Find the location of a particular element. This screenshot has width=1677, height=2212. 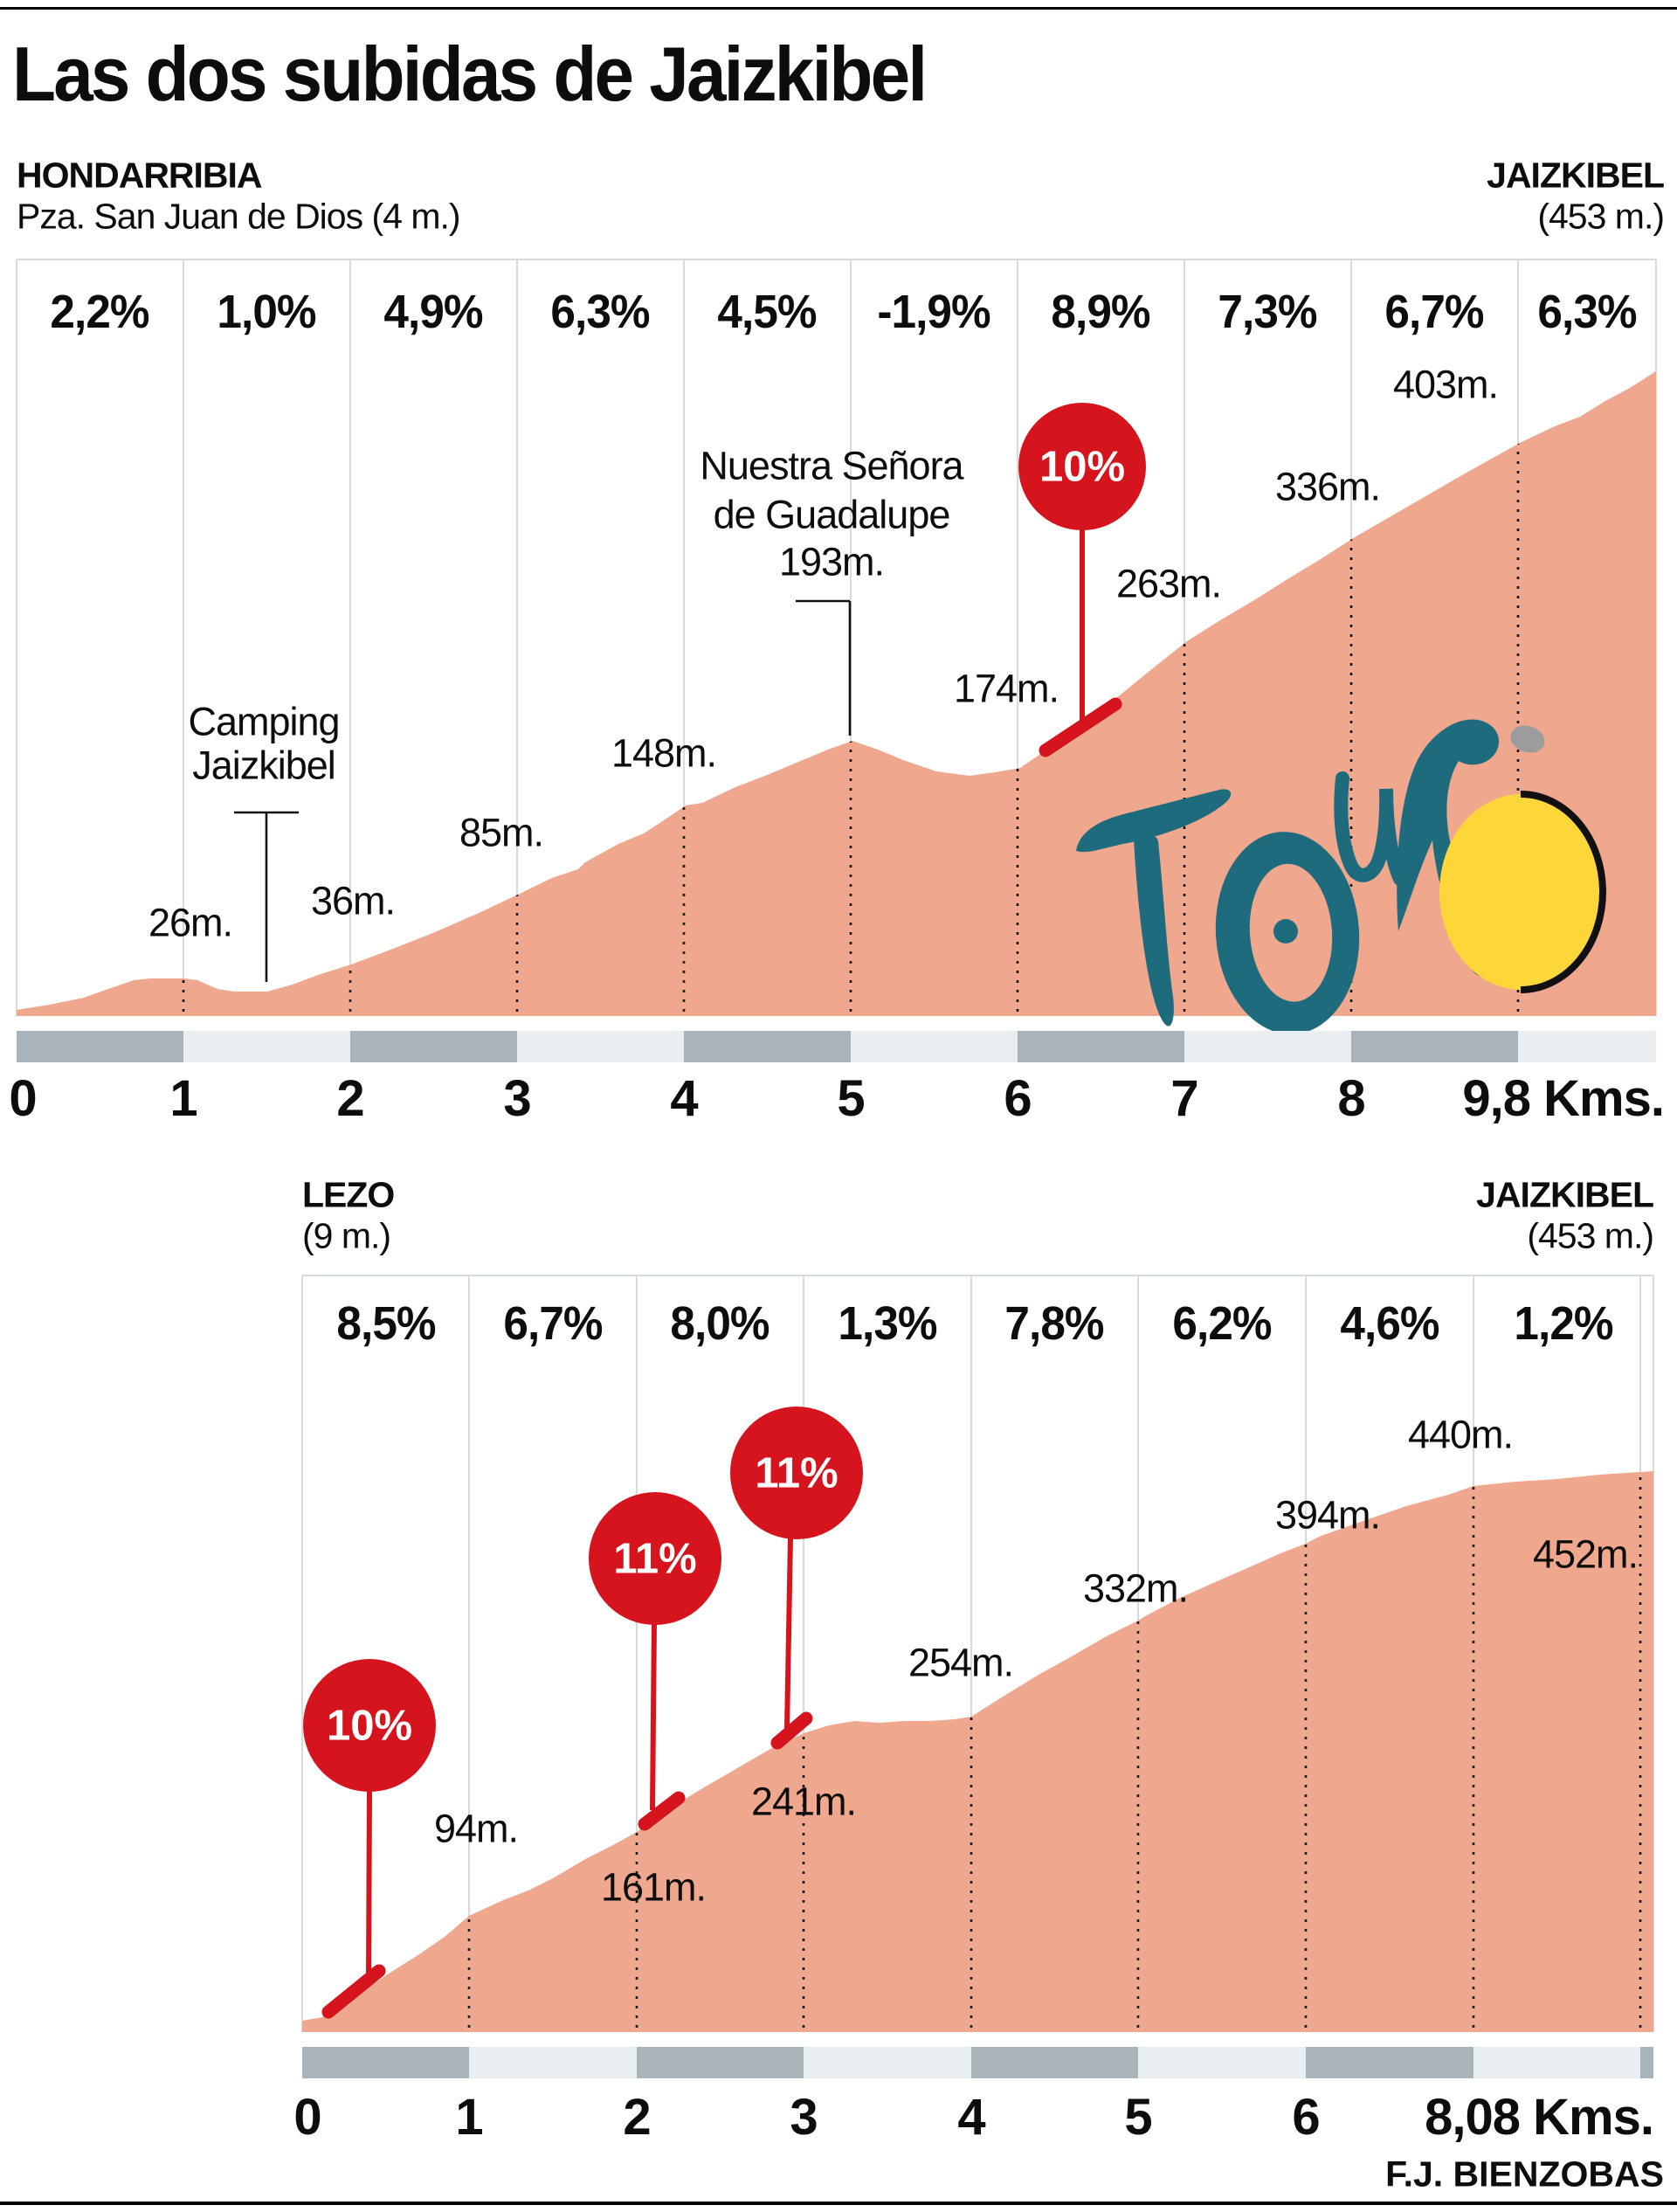

tour-de-france-logo is located at coordinates (1341, 876).